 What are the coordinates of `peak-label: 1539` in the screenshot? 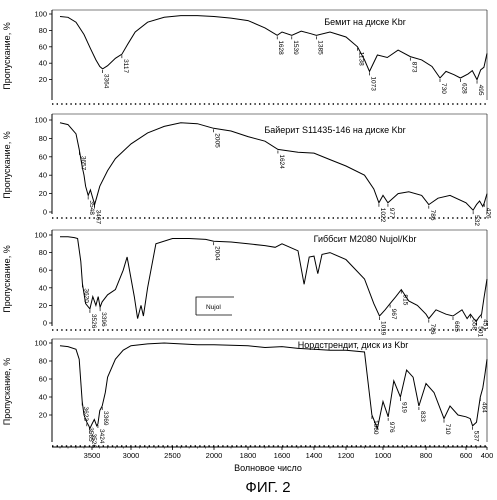 It's located at (295, 47).